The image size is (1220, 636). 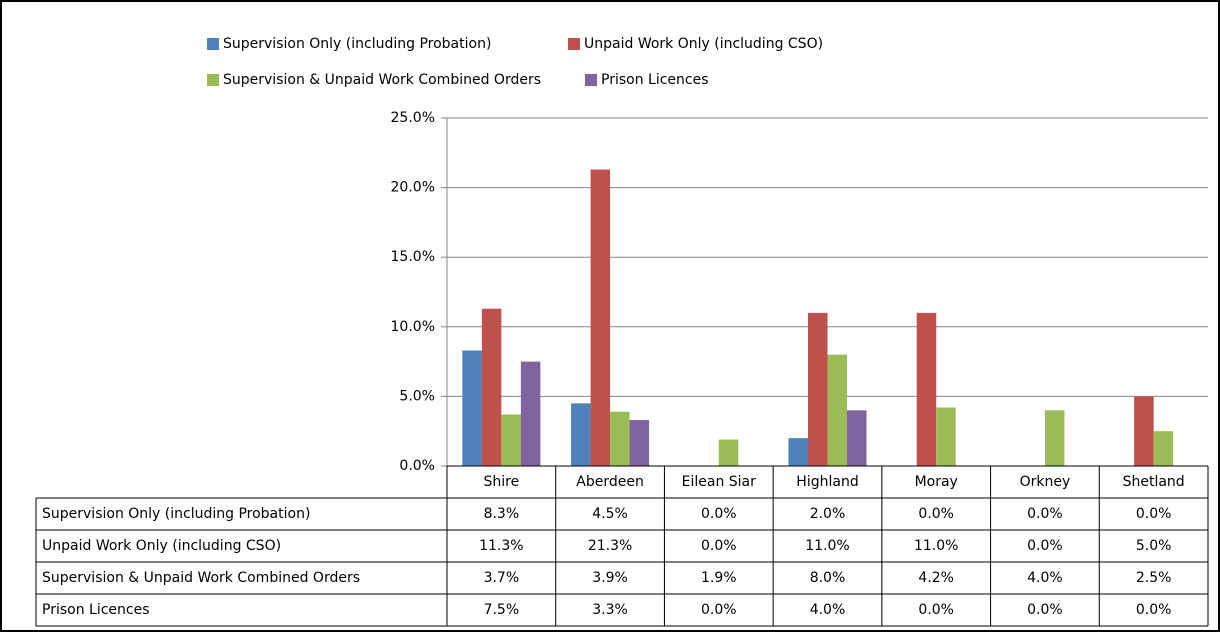 I want to click on y-tick-label: 0.0%, so click(x=417, y=466).